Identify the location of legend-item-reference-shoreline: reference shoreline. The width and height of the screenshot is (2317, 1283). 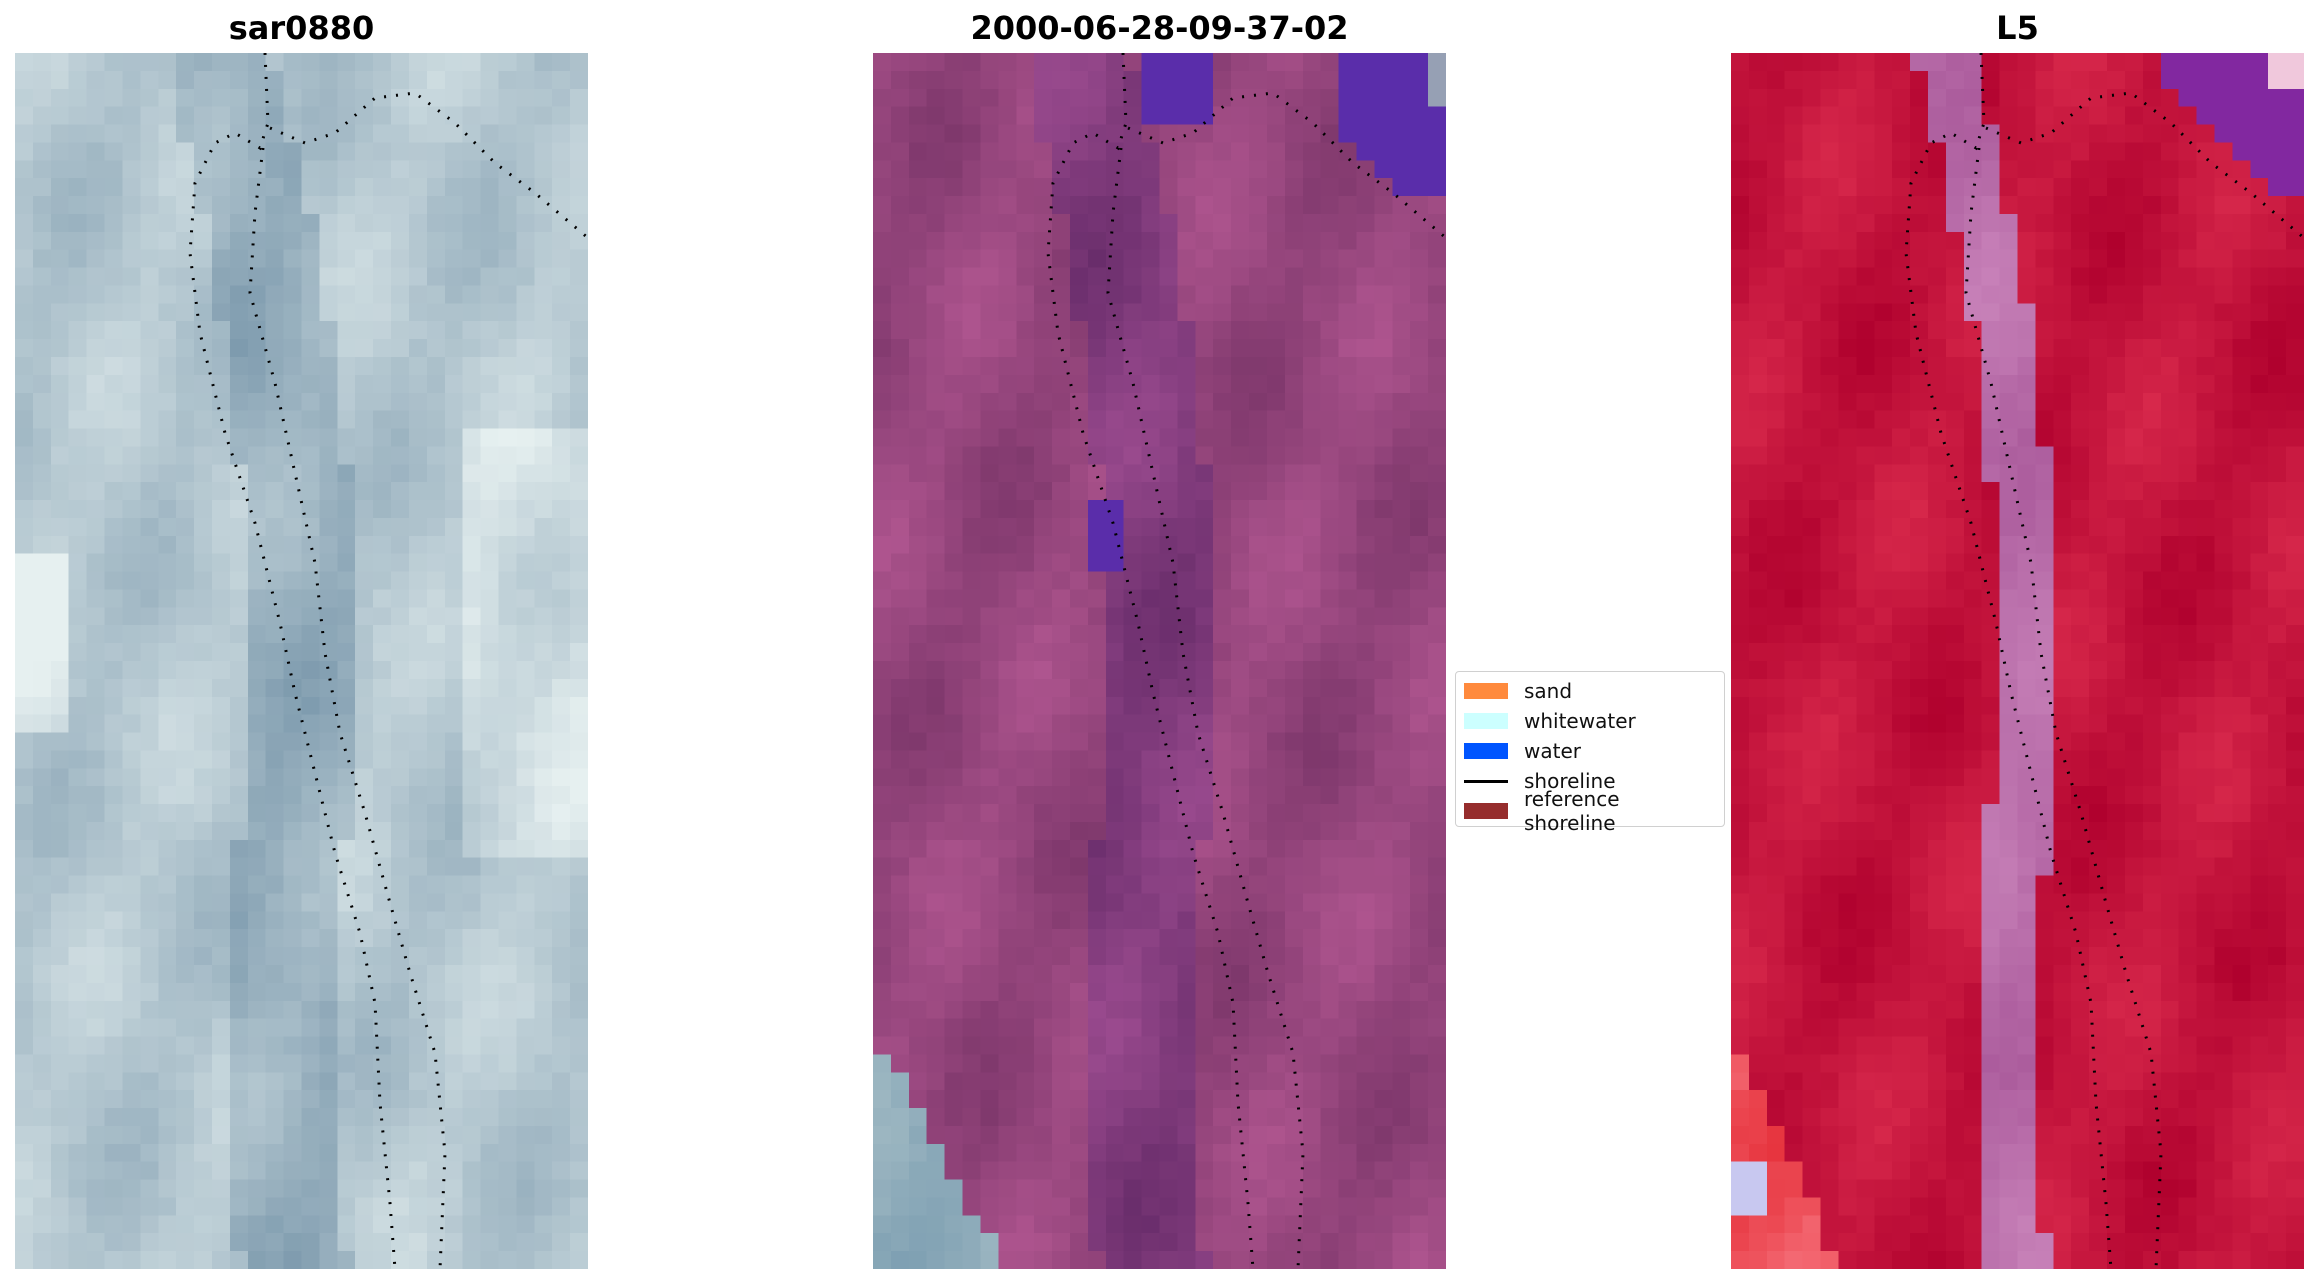
(1590, 811).